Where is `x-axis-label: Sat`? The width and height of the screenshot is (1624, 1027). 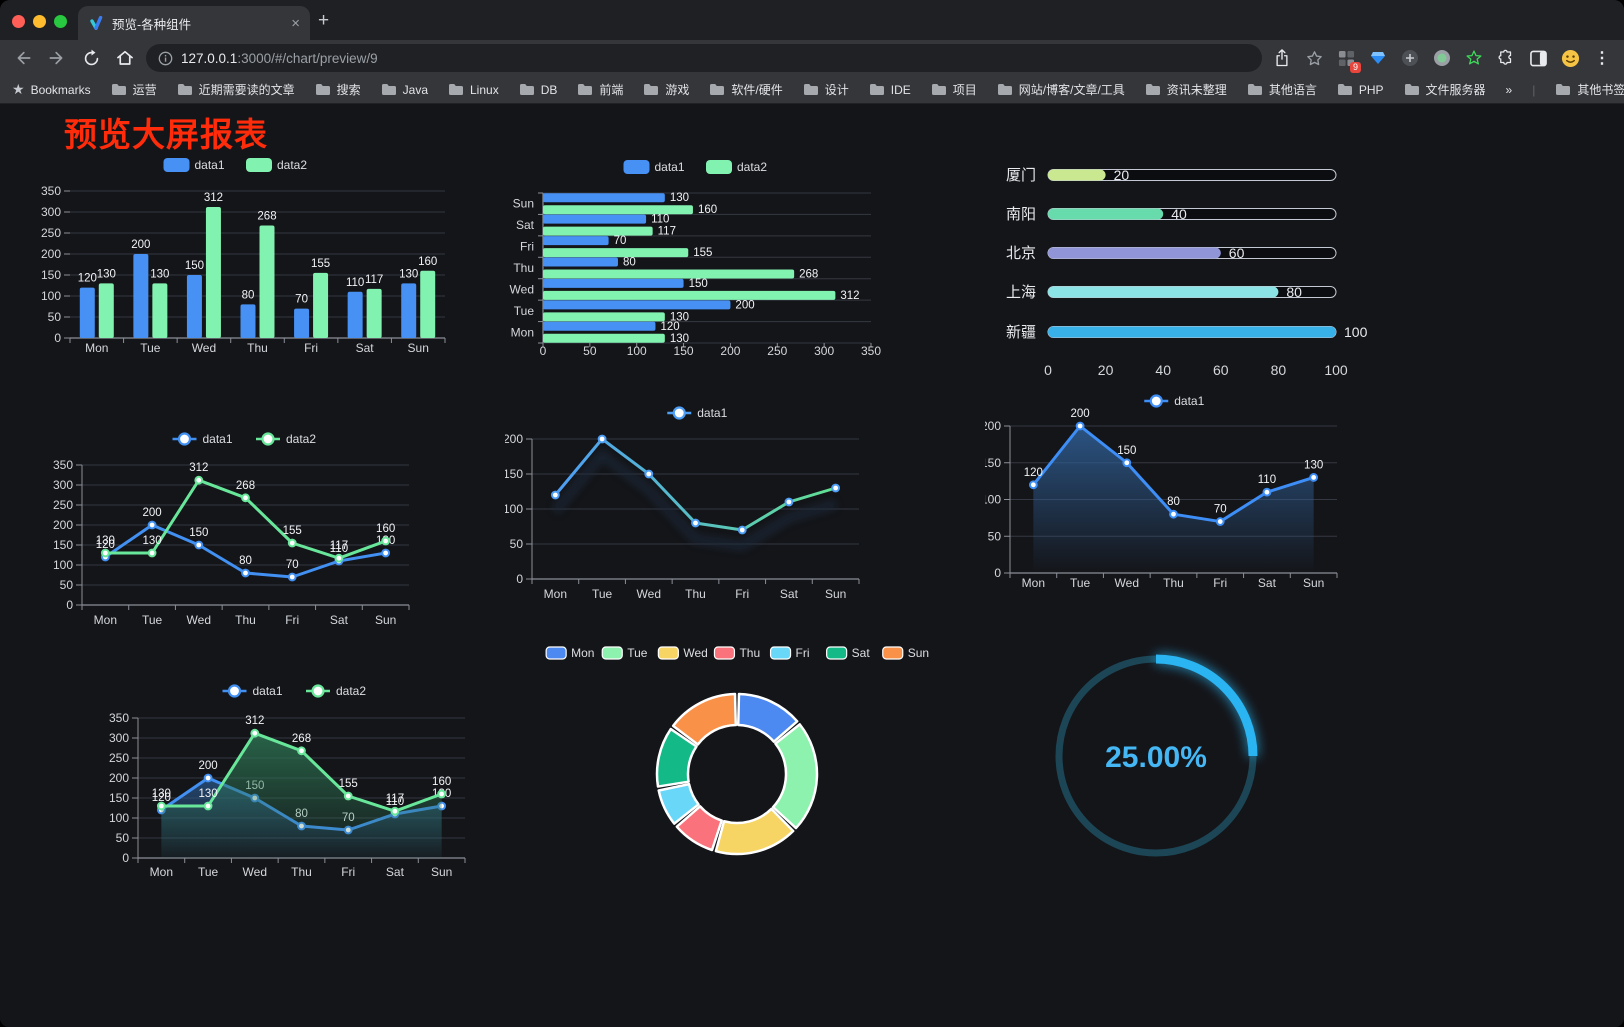
x-axis-label: Sat is located at coordinates (395, 872).